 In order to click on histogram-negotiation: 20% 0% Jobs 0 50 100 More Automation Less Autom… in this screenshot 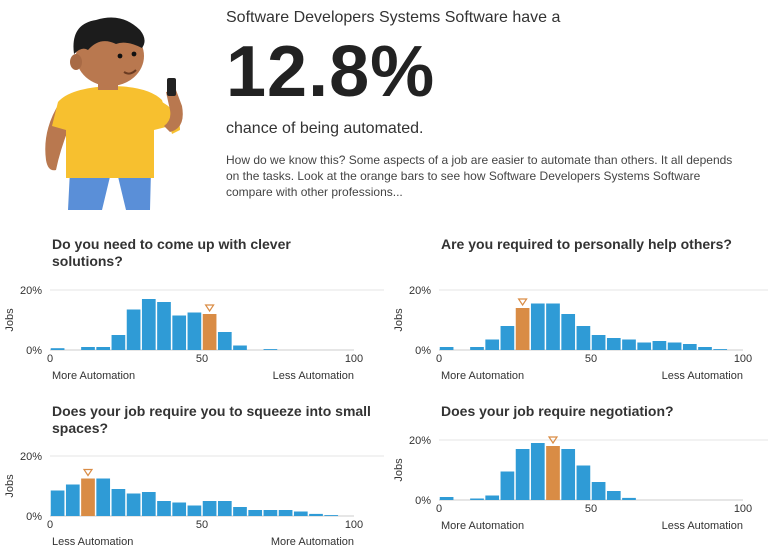, I will do `click(580, 483)`.